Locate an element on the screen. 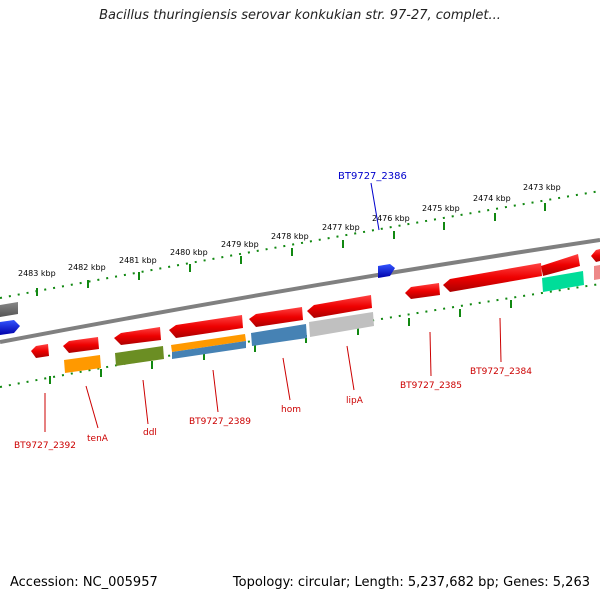  kbp-label: 2477 kbp is located at coordinates (341, 227).